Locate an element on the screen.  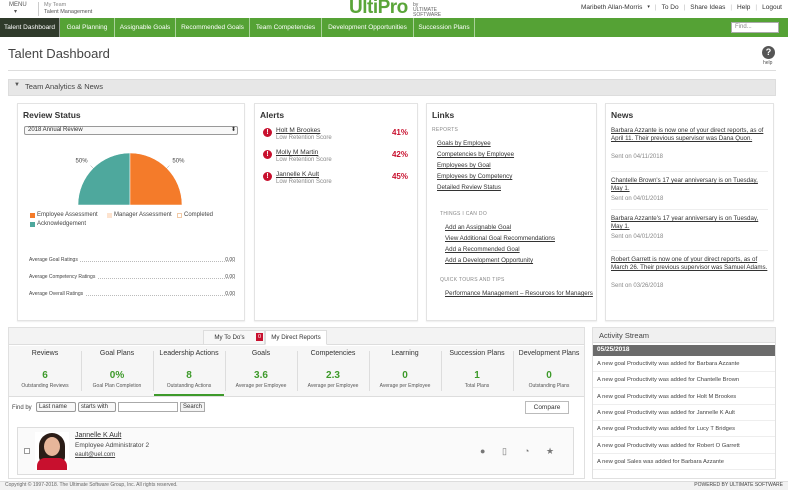
star-icon: ★ is located at coordinates (550, 451).